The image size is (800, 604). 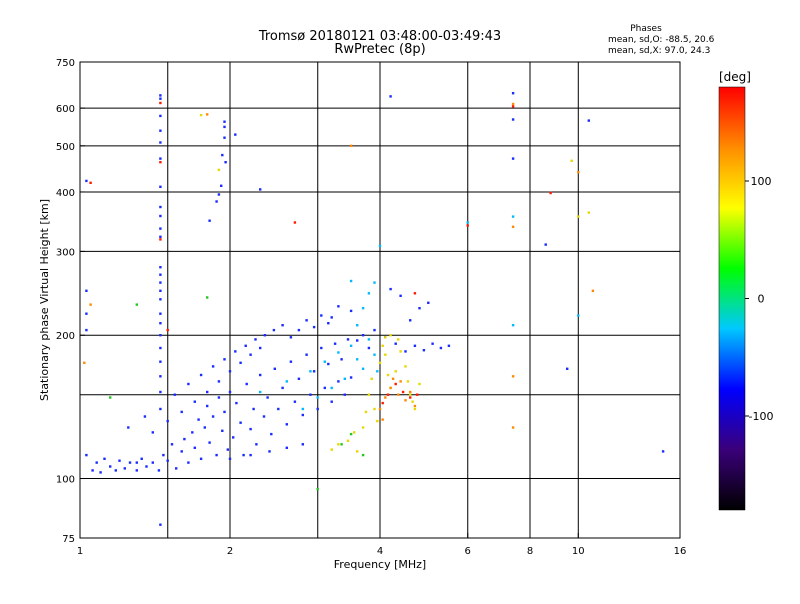 I want to click on colorbar-unit-label: [deg], so click(x=735, y=77).